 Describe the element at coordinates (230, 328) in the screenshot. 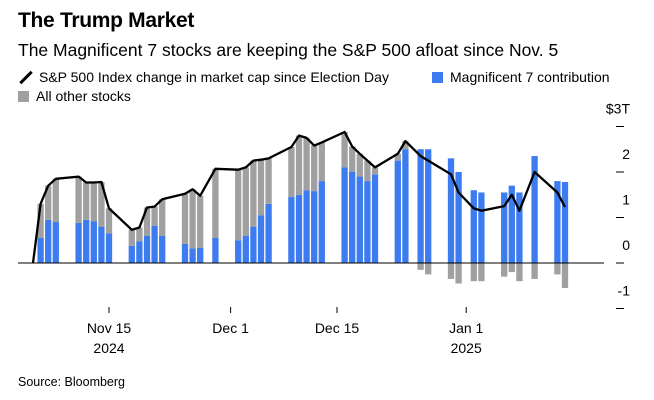

I see `x-tick-label: Dec 1` at that location.